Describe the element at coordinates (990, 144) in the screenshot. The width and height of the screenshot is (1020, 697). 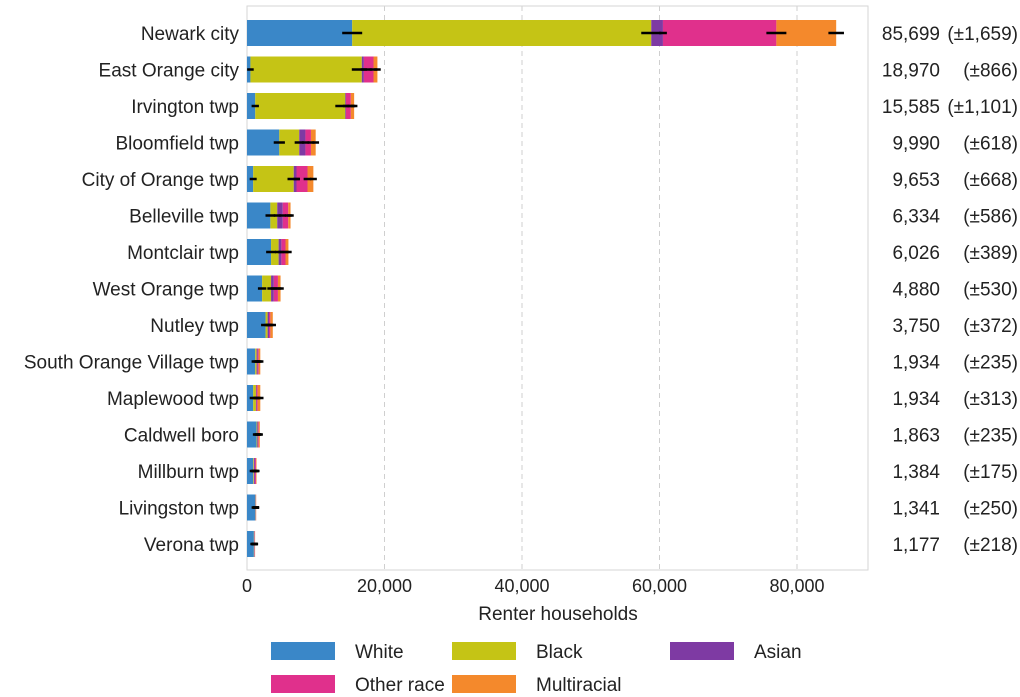
I see `moe-label: (±618)` at that location.